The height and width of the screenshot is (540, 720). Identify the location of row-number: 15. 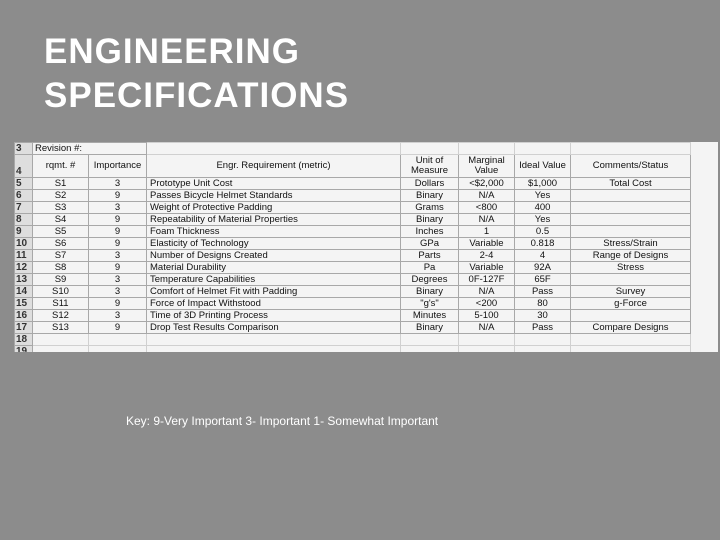
(23, 303).